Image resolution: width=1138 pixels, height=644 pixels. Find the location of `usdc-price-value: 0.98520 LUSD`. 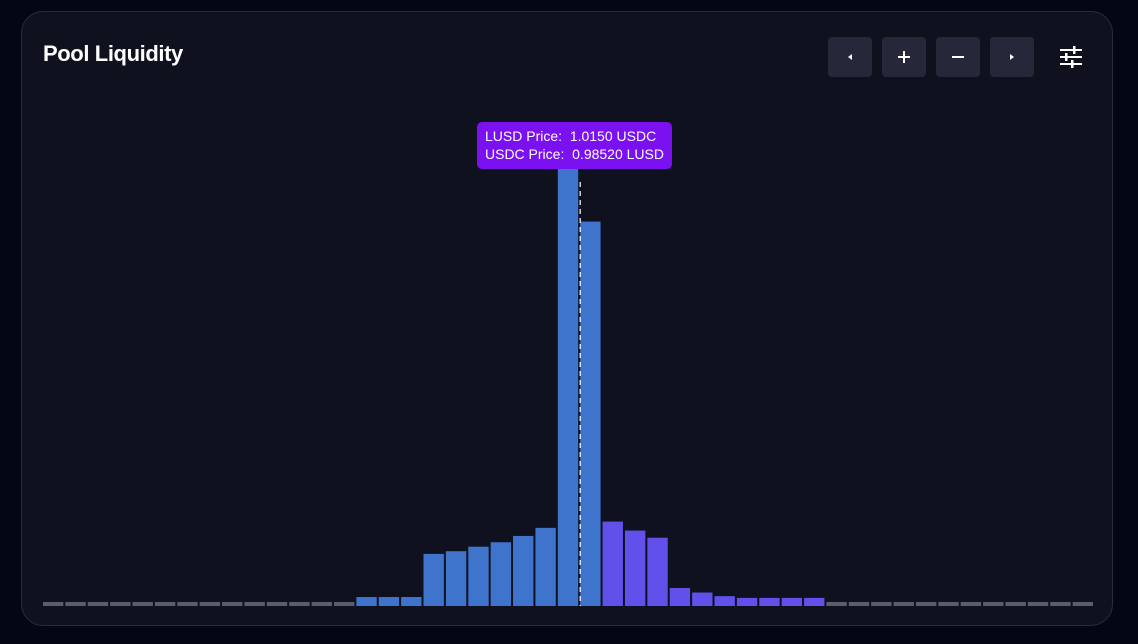

usdc-price-value: 0.98520 LUSD is located at coordinates (618, 154).